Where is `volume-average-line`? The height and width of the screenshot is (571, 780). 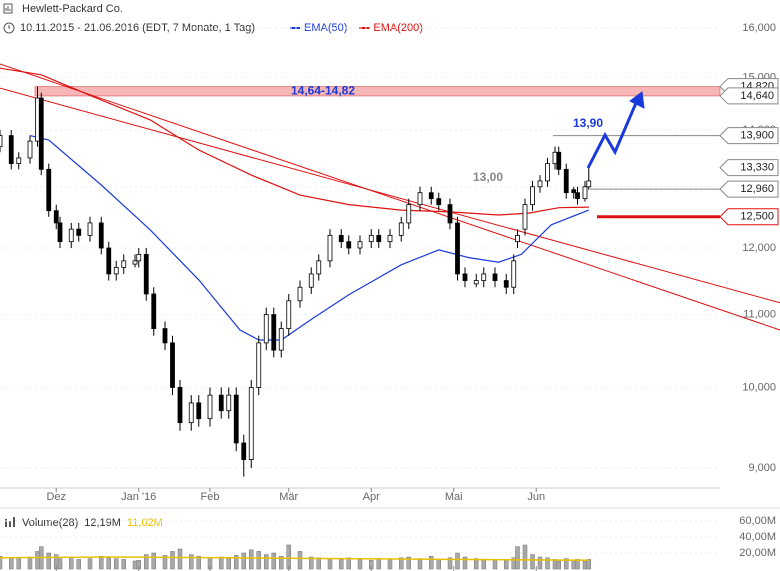
volume-average-line is located at coordinates (294, 558).